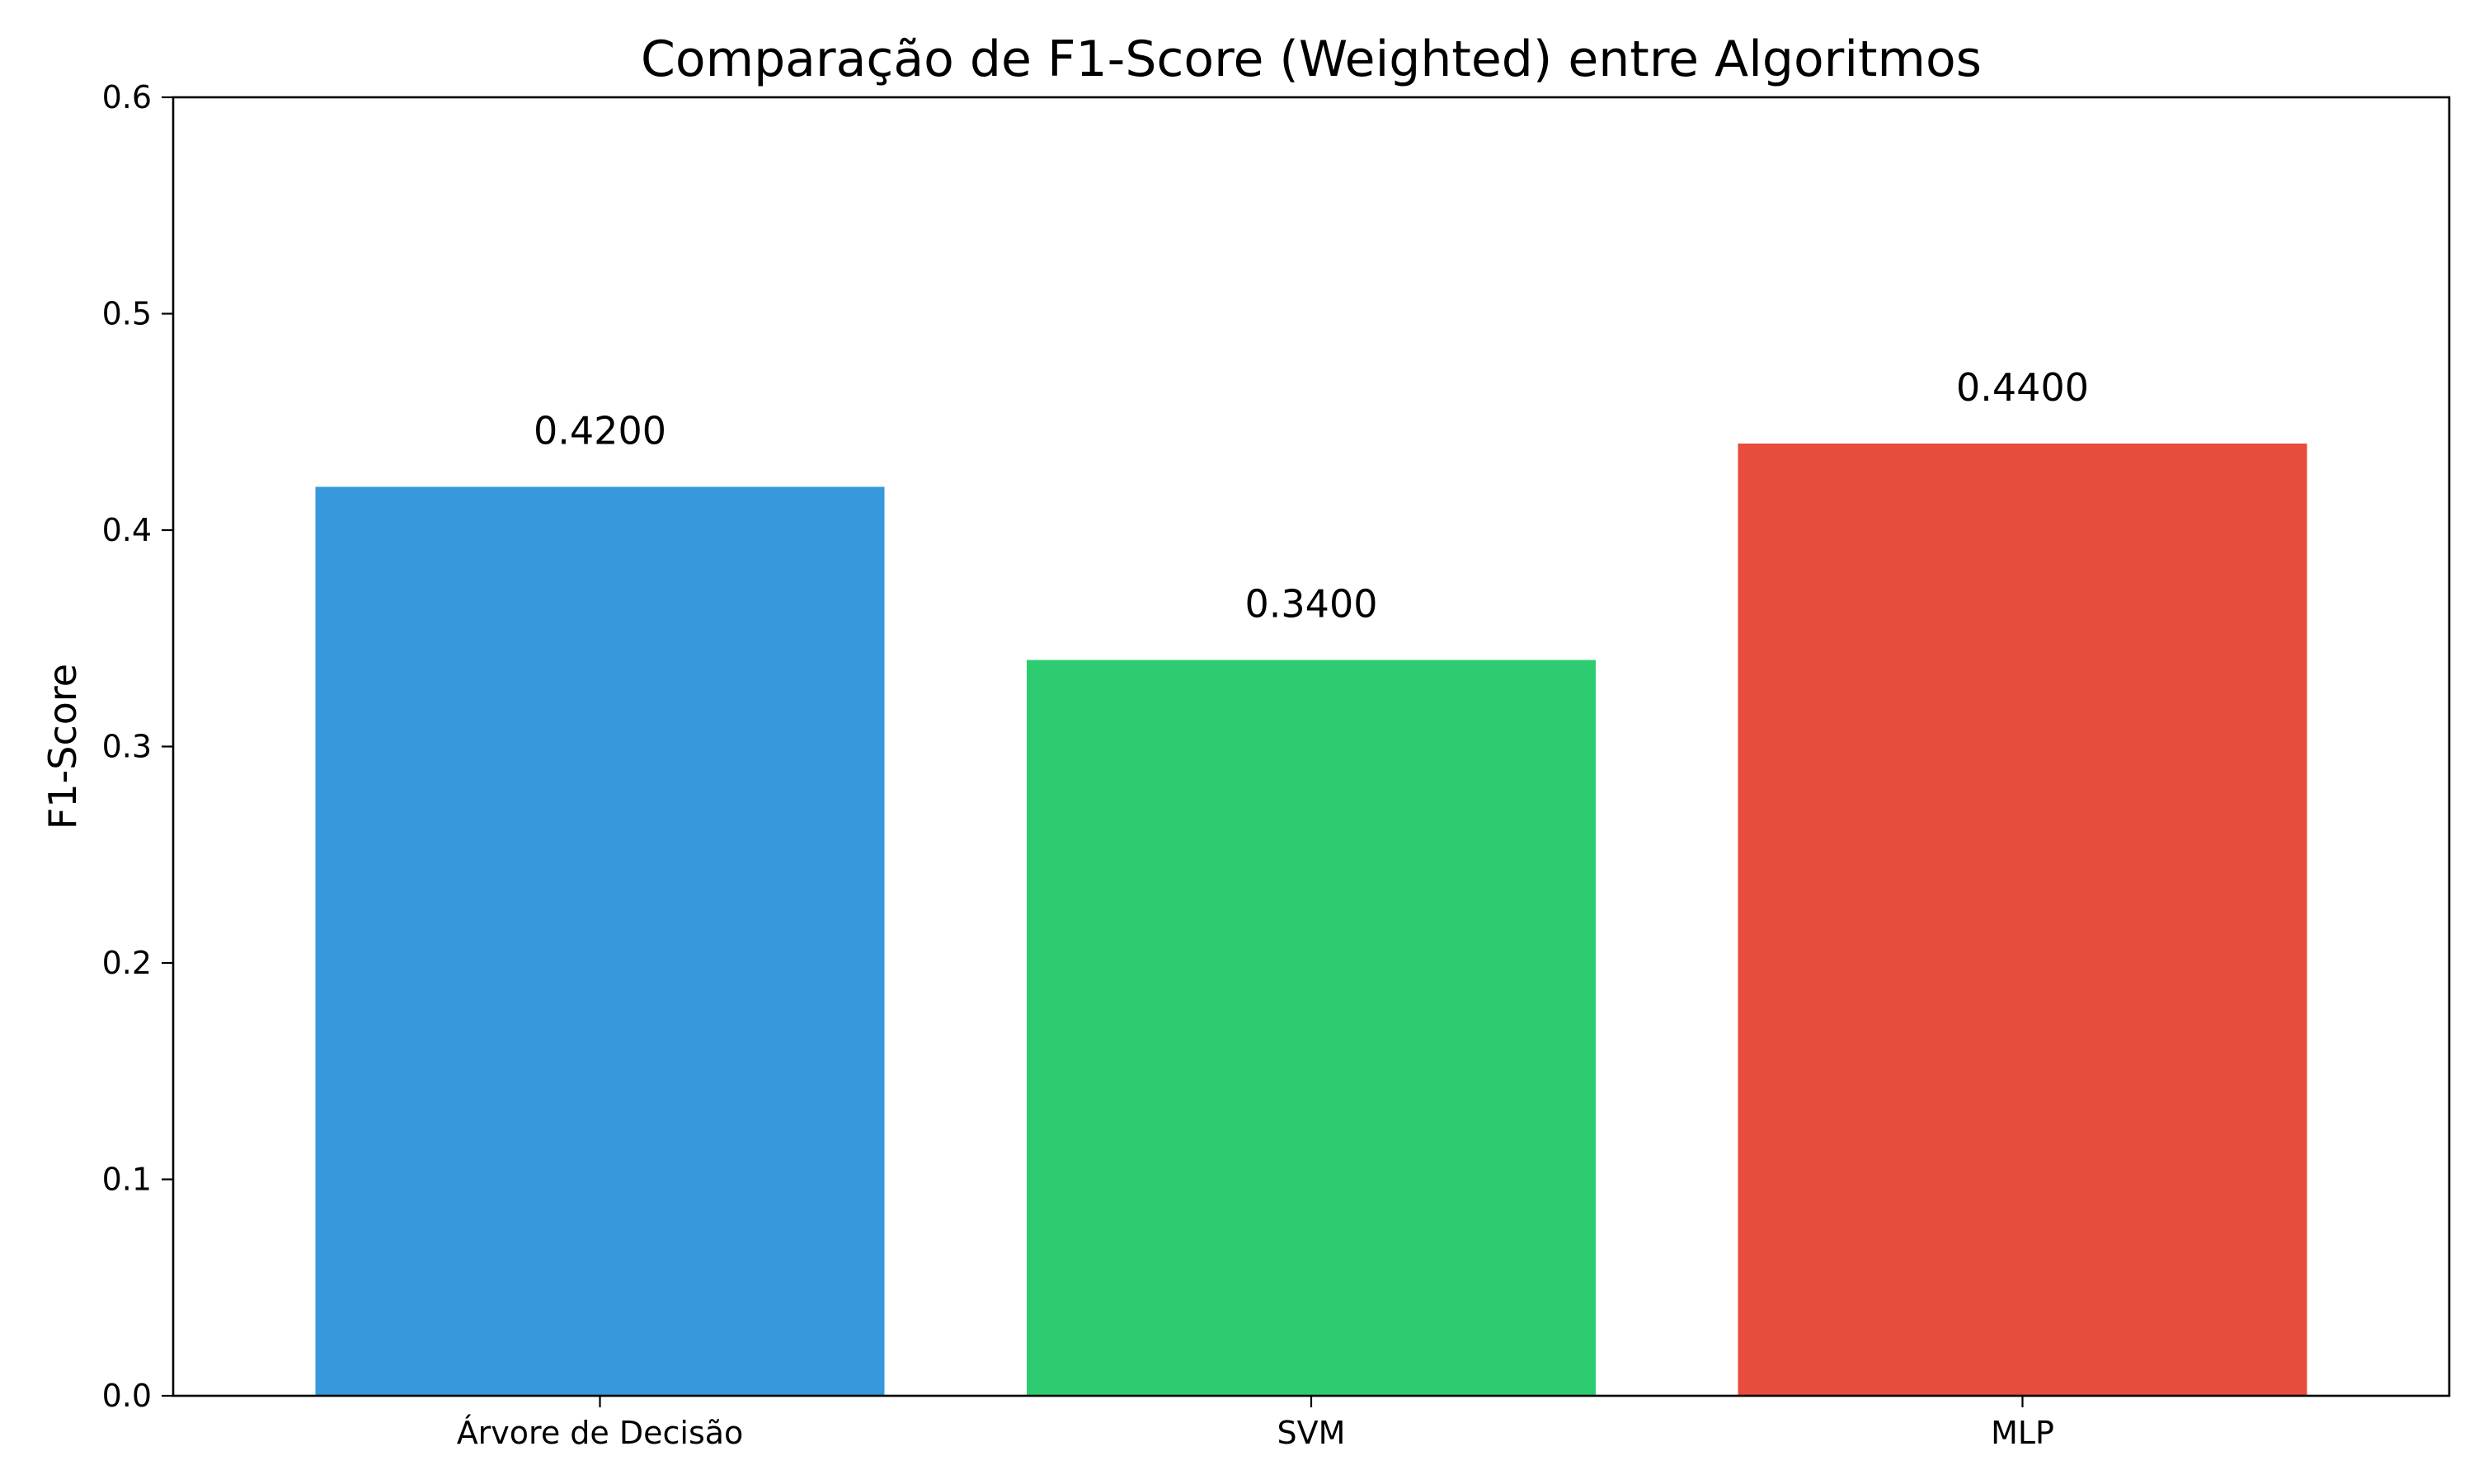 Image resolution: width=2474 pixels, height=1484 pixels. I want to click on y-tick-label-1: 0.1, so click(127, 1180).